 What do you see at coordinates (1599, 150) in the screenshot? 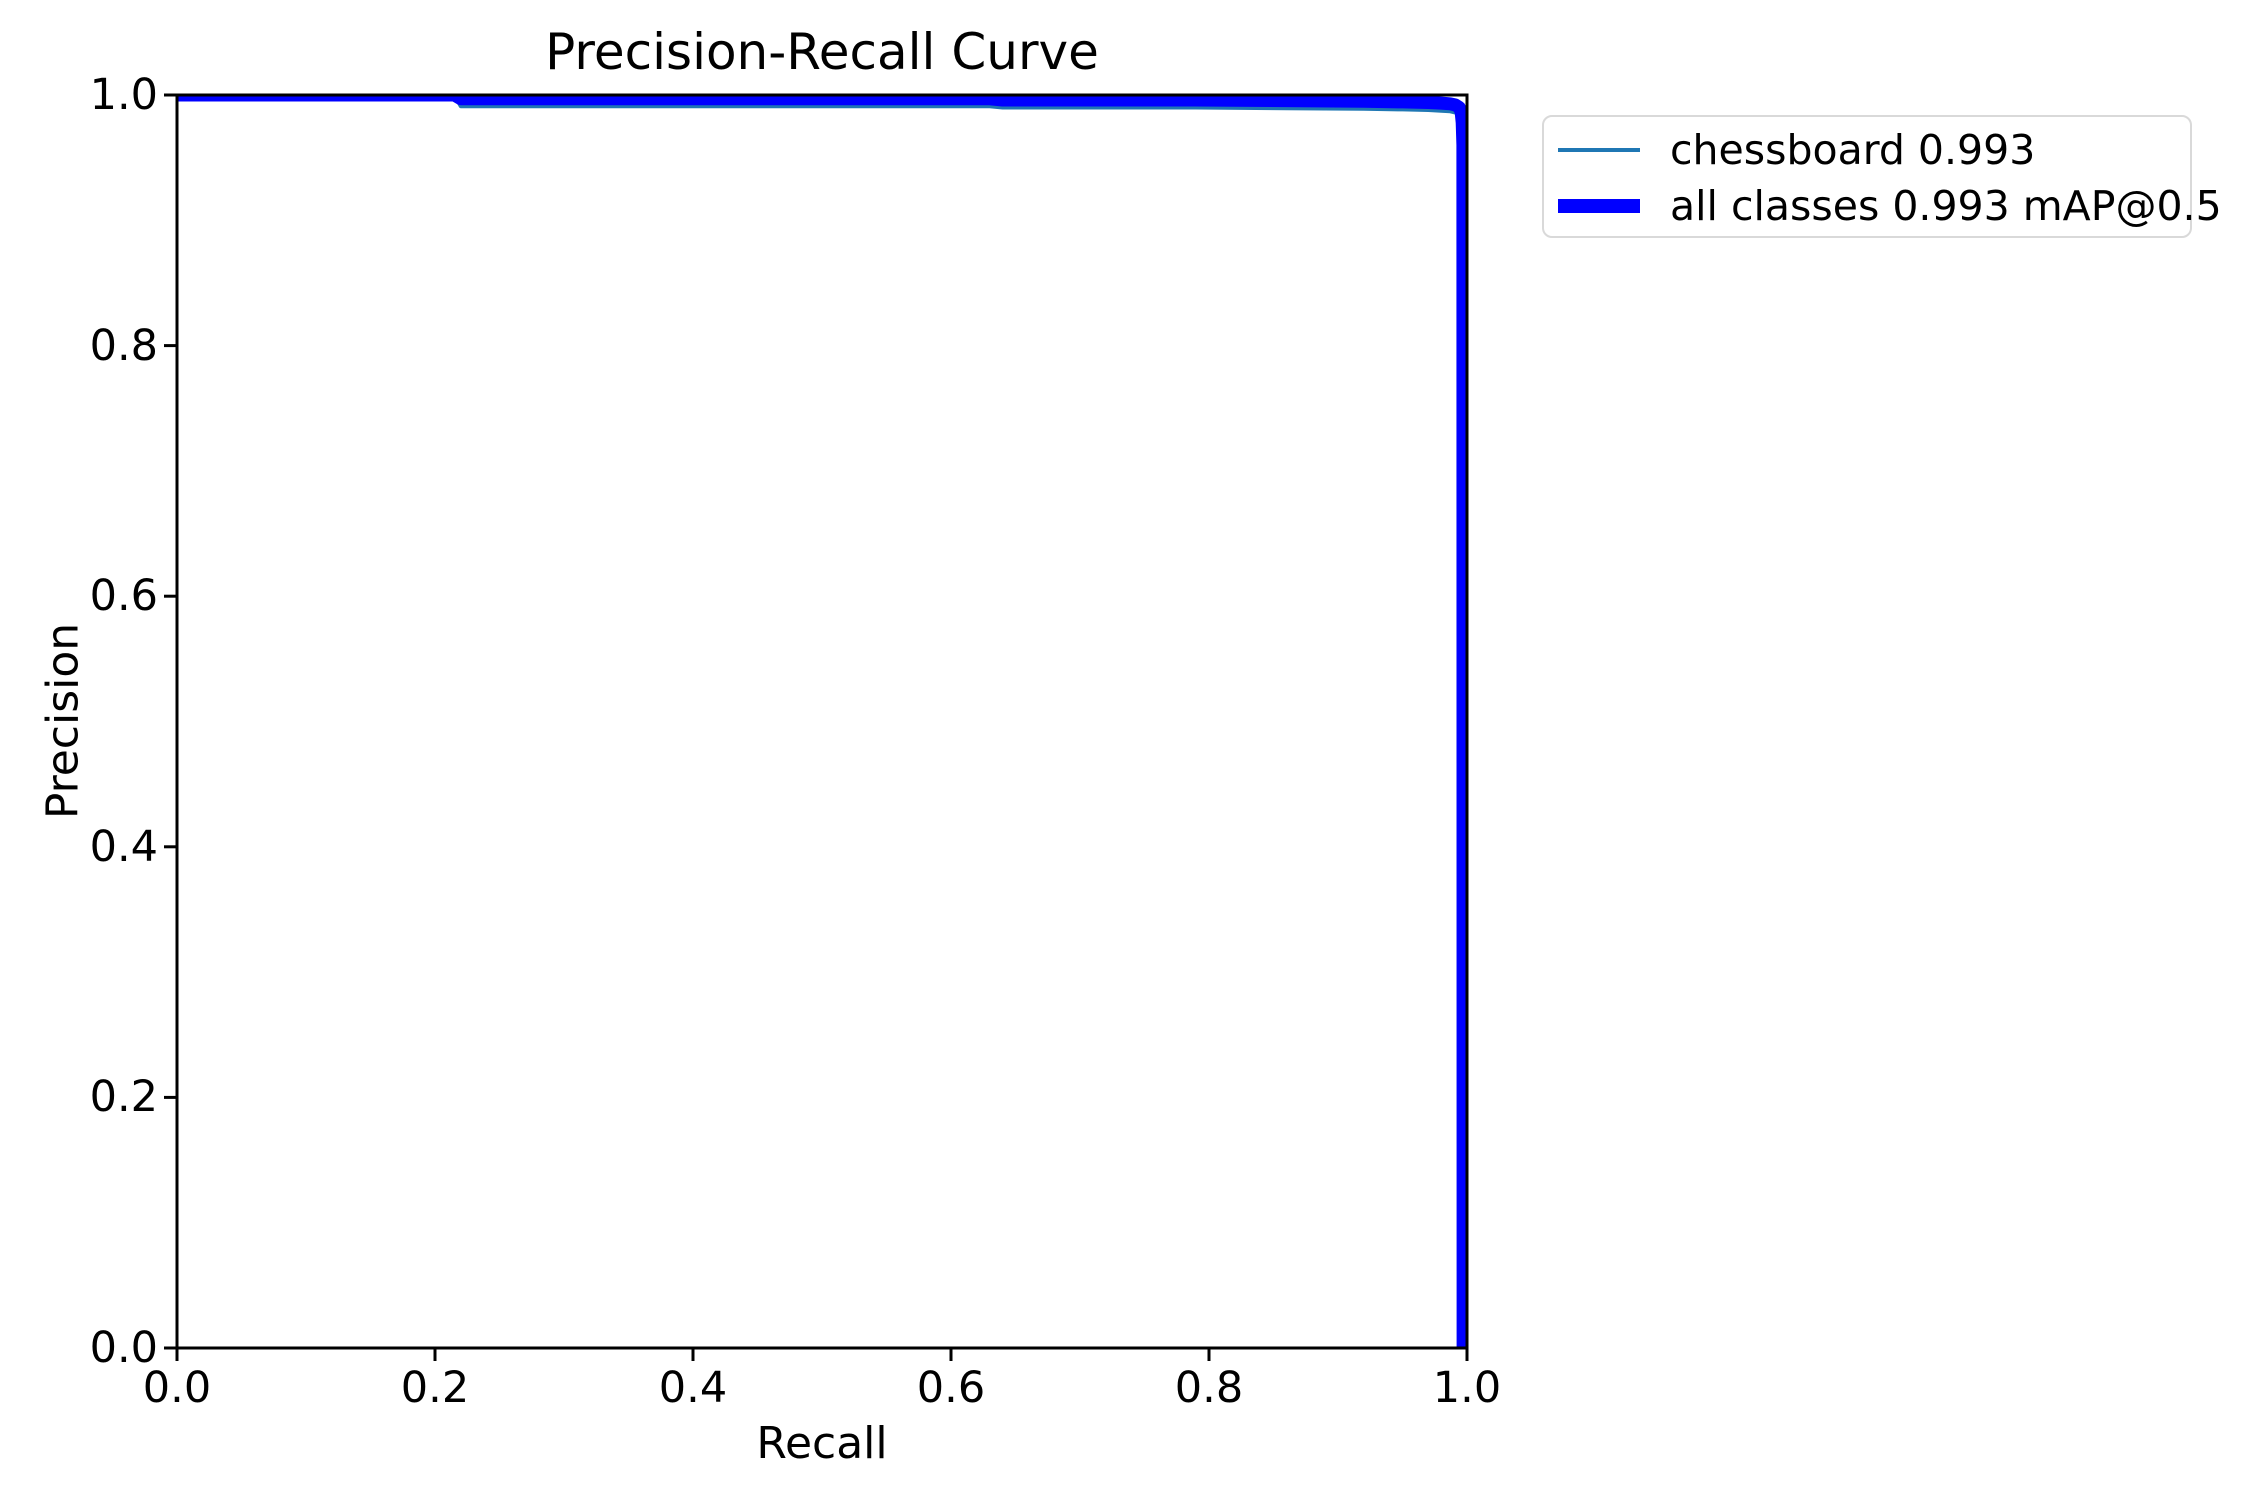
I see `legend-line-sample-chessboard` at bounding box center [1599, 150].